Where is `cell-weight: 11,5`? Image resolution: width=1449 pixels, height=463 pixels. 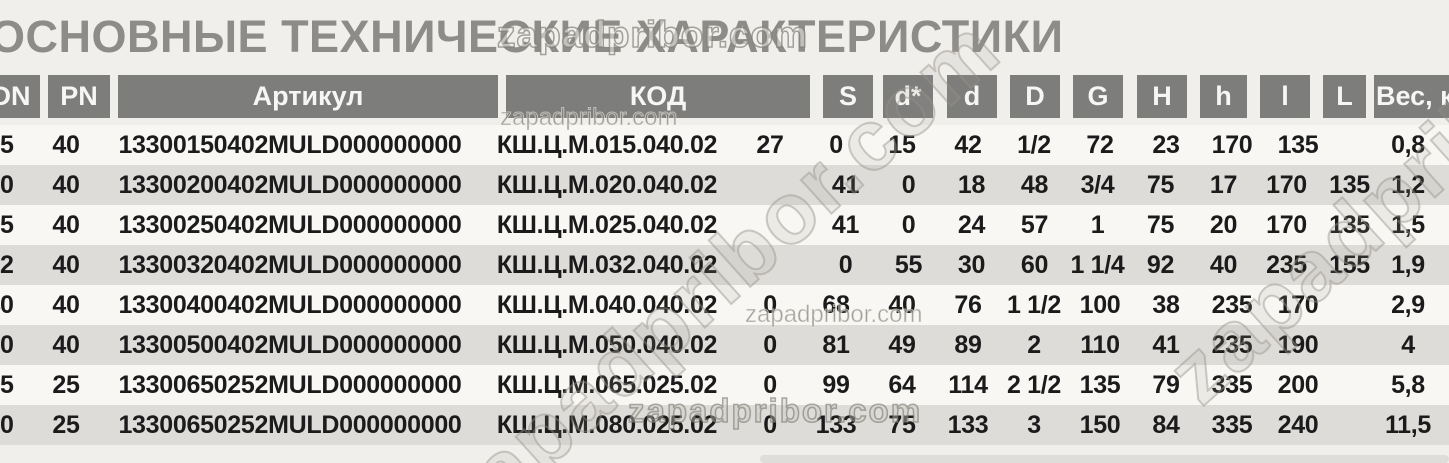 cell-weight: 11,5 is located at coordinates (1408, 425).